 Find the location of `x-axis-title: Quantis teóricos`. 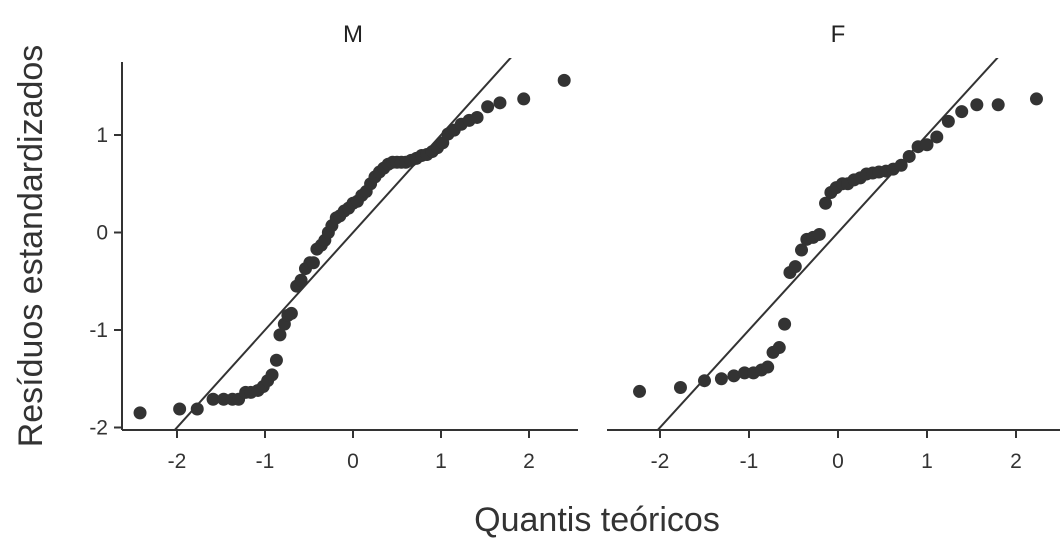

x-axis-title: Quantis teóricos is located at coordinates (597, 520).